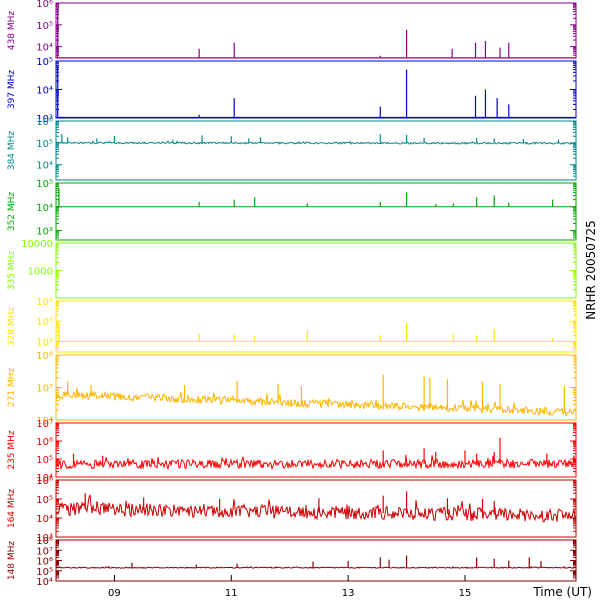  I want to click on panel-438-mhz: 10⁴ 10⁵ 10⁶ 438 MHz, so click(292, 29).